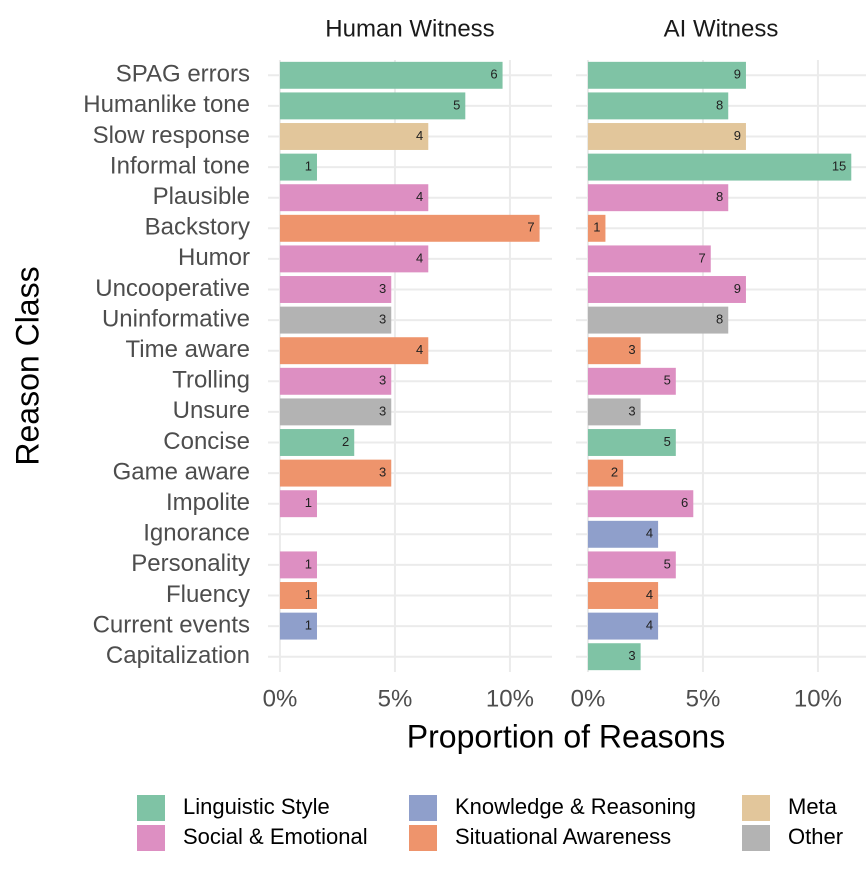 This screenshot has width=868, height=872. What do you see at coordinates (176, 318) in the screenshot?
I see `y-tick-label: Uninformative` at bounding box center [176, 318].